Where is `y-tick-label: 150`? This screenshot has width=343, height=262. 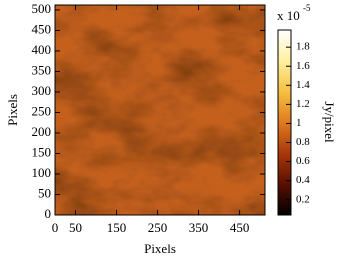
y-tick-label: 150 is located at coordinates (42, 151).